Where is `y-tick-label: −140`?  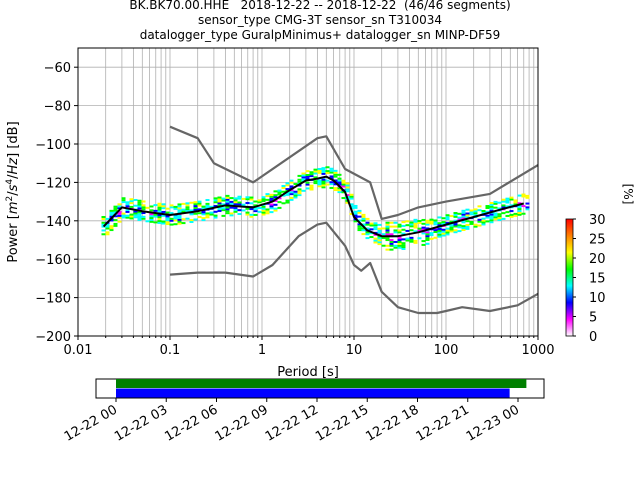
y-tick-label: −140 is located at coordinates (53, 222).